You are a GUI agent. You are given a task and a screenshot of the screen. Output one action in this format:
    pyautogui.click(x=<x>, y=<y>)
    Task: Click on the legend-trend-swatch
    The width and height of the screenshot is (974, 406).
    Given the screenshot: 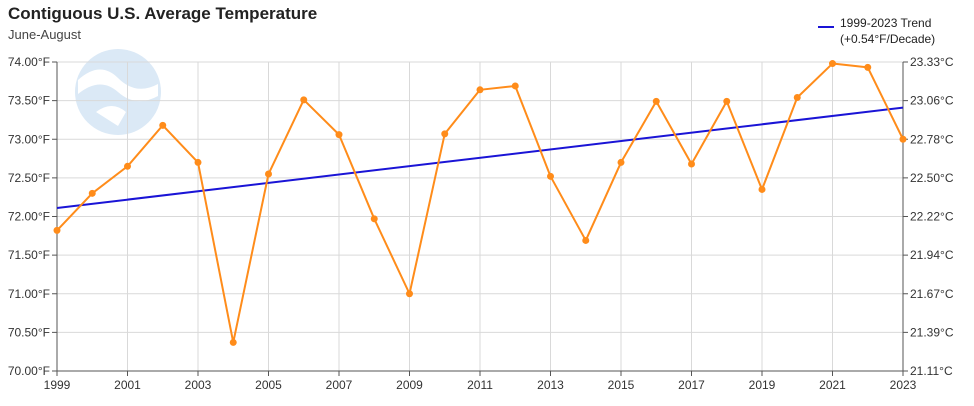 What is the action you would take?
    pyautogui.click(x=826, y=27)
    